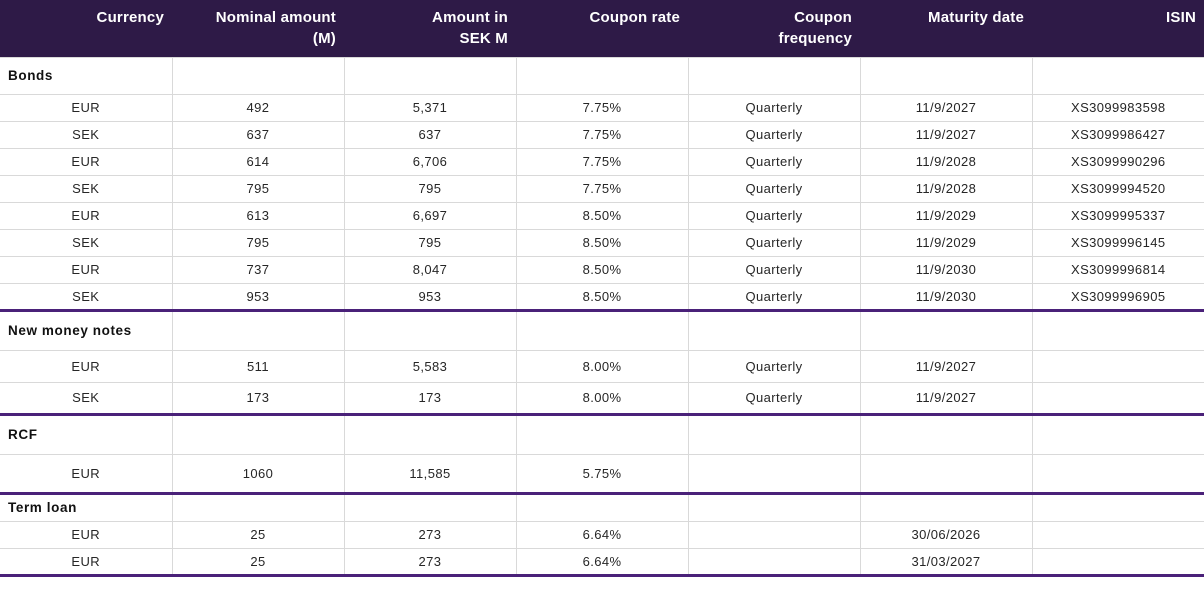 This screenshot has width=1204, height=589. What do you see at coordinates (602, 506) in the screenshot?
I see `section-label-row: Term loan` at bounding box center [602, 506].